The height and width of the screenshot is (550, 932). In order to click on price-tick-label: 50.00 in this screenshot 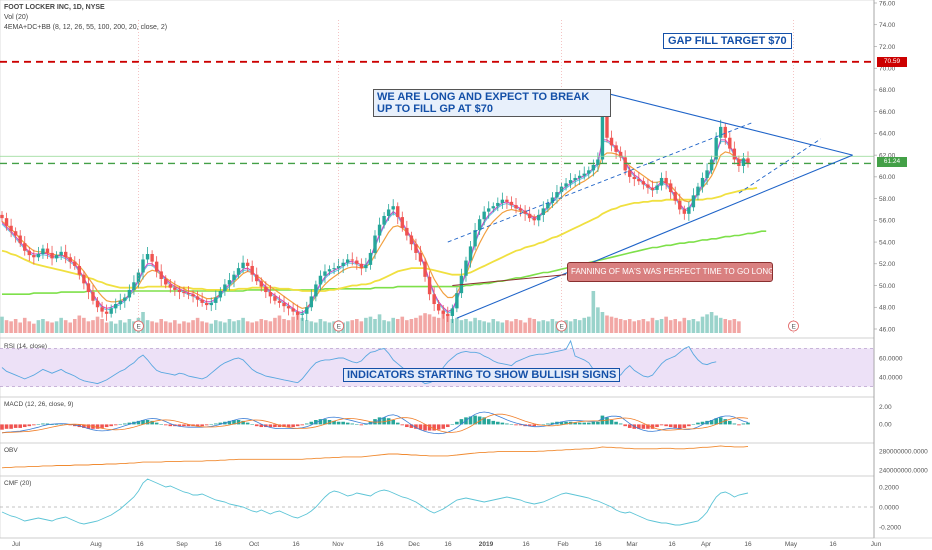, I will do `click(887, 286)`.